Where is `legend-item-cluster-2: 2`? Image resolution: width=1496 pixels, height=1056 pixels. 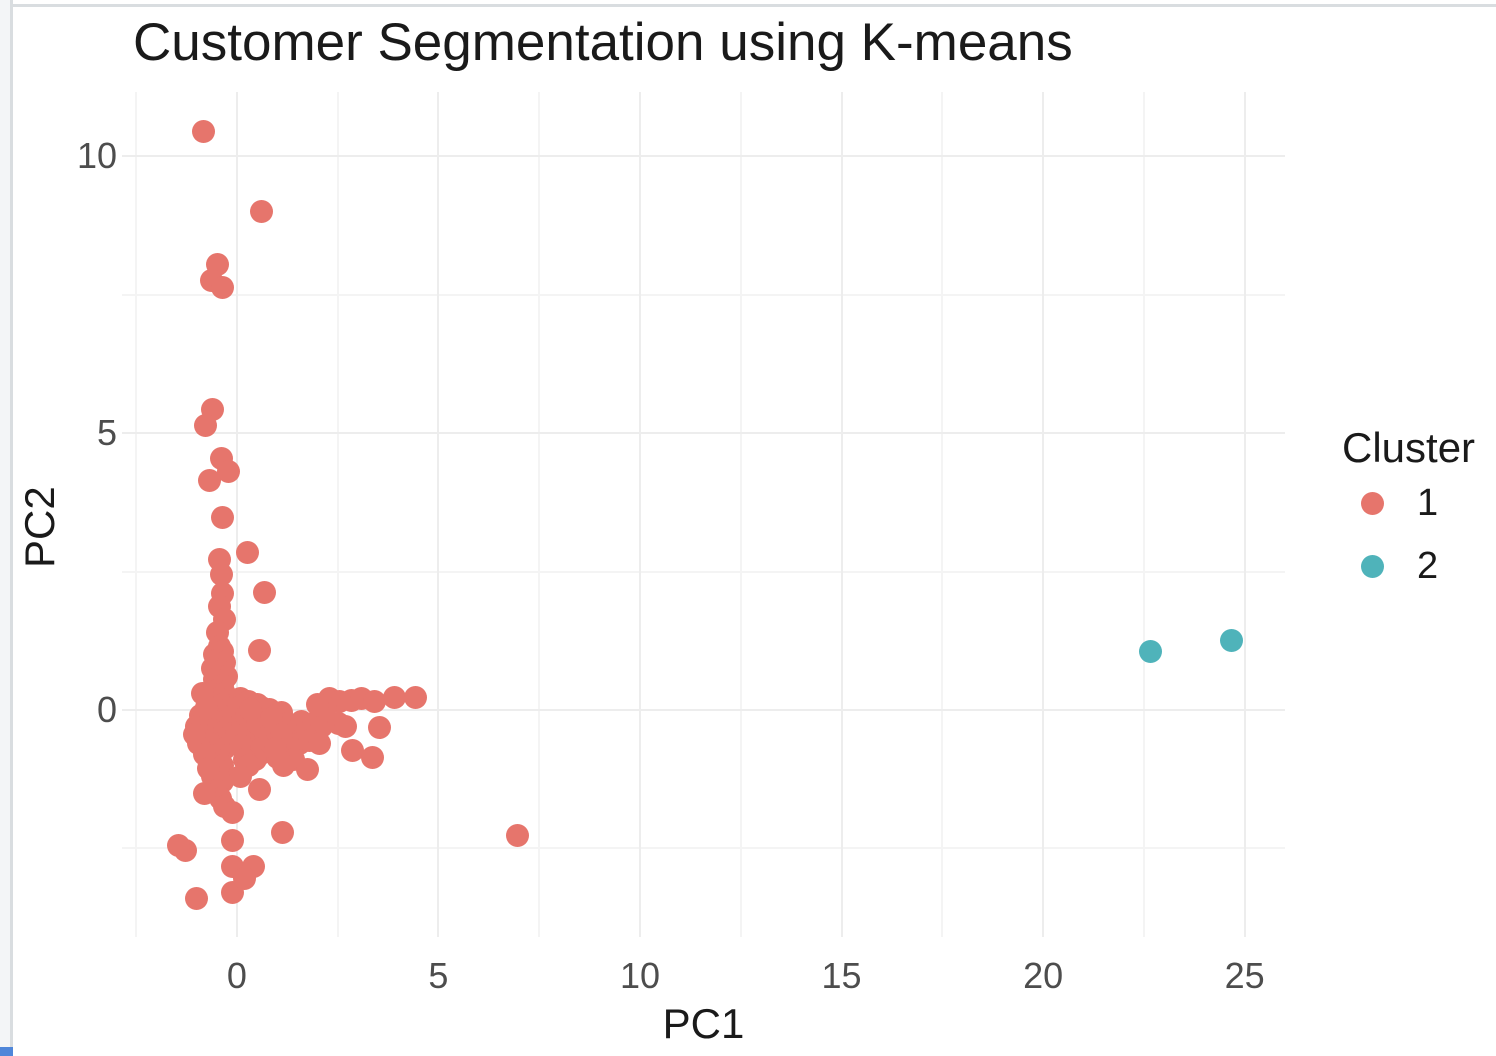 legend-item-cluster-2: 2 is located at coordinates (1407, 566).